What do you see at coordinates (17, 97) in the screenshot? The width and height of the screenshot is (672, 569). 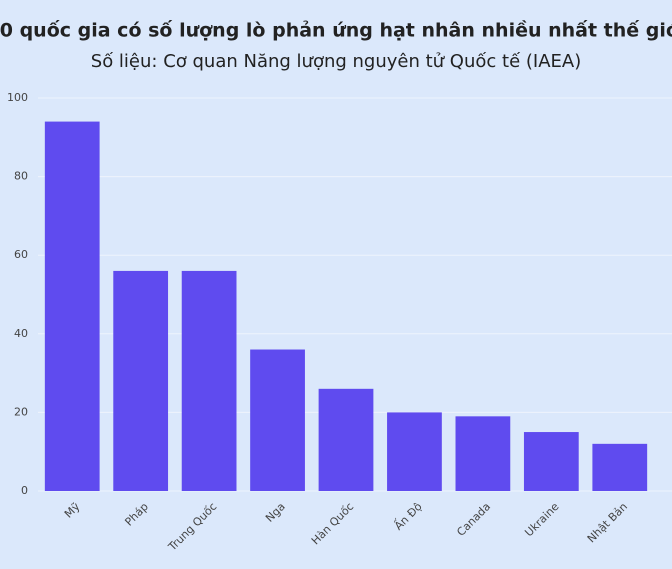 I see `y-tick-label: 100` at bounding box center [17, 97].